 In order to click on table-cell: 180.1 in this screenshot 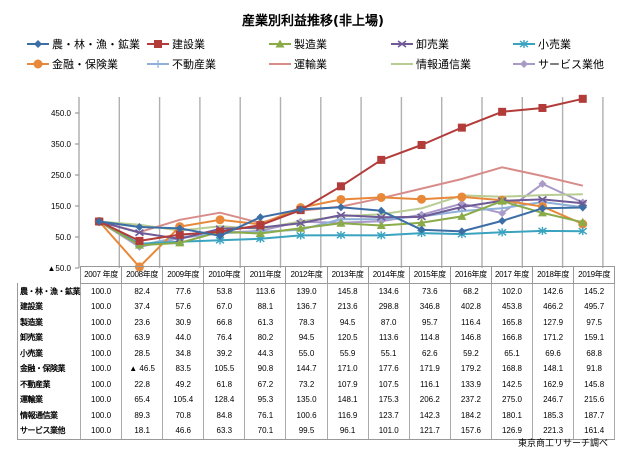, I will do `click(512, 415)`.